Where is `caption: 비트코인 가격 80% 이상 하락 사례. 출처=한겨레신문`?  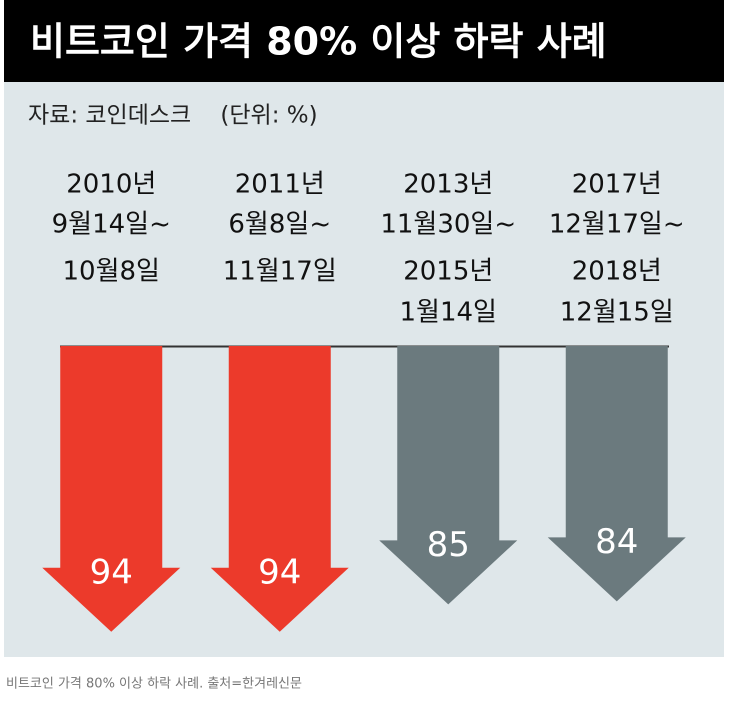 caption: 비트코인 가격 80% 이상 하락 사례. 출처=한겨레신문 is located at coordinates (154, 684).